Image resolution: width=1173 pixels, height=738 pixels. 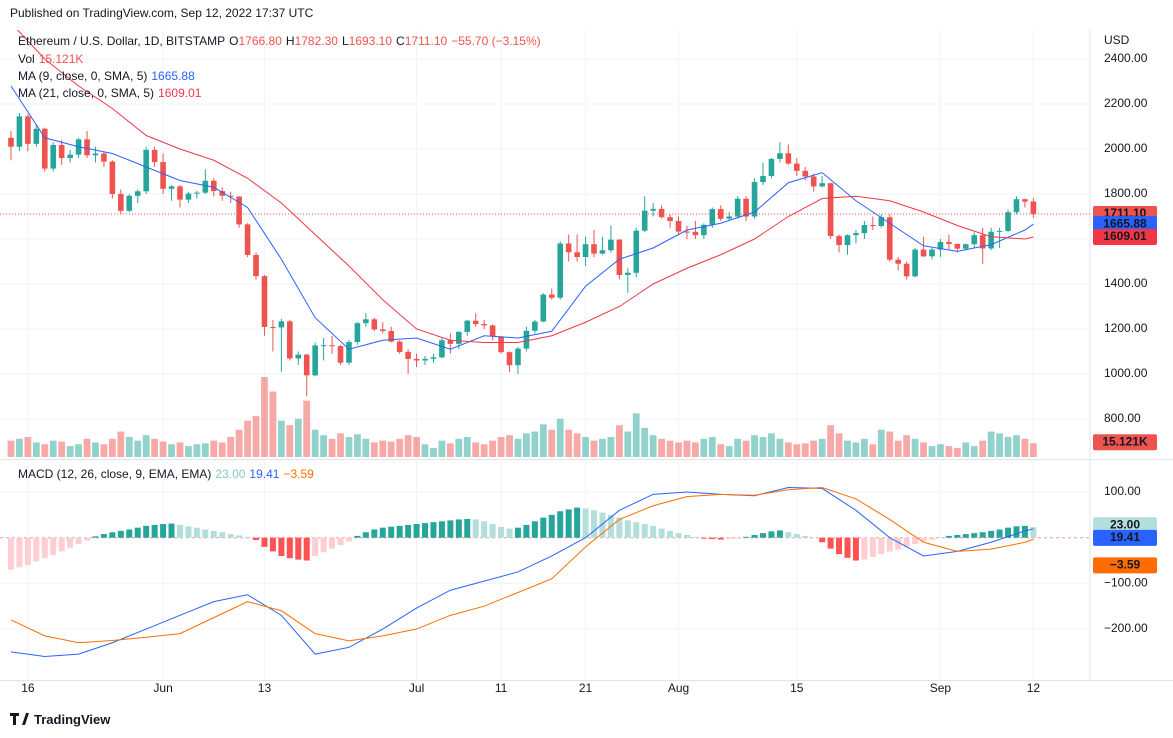 What do you see at coordinates (1125, 537) in the screenshot?
I see `macd-tag: 19.41` at bounding box center [1125, 537].